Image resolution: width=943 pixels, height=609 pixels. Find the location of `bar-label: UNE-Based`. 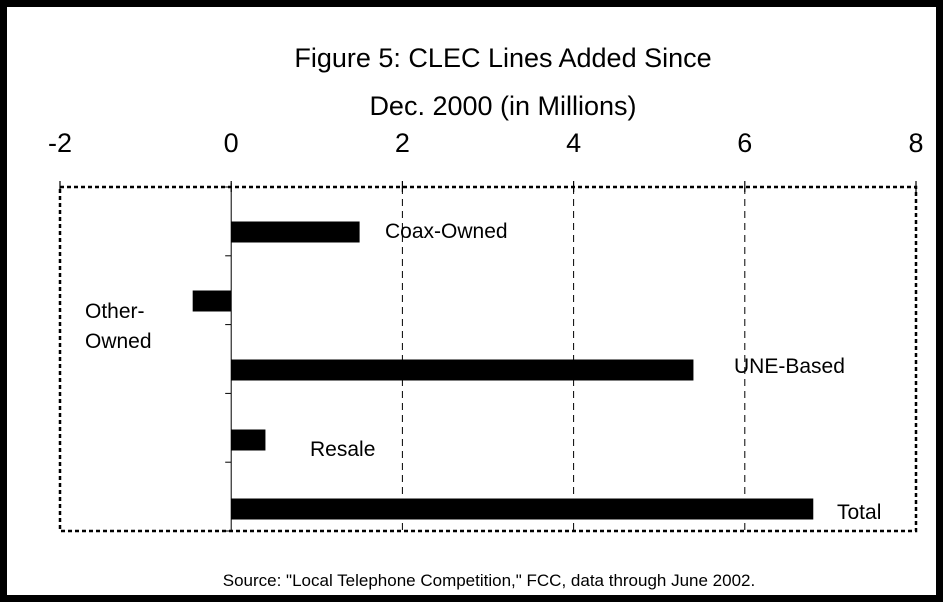

bar-label: UNE-Based is located at coordinates (789, 366).